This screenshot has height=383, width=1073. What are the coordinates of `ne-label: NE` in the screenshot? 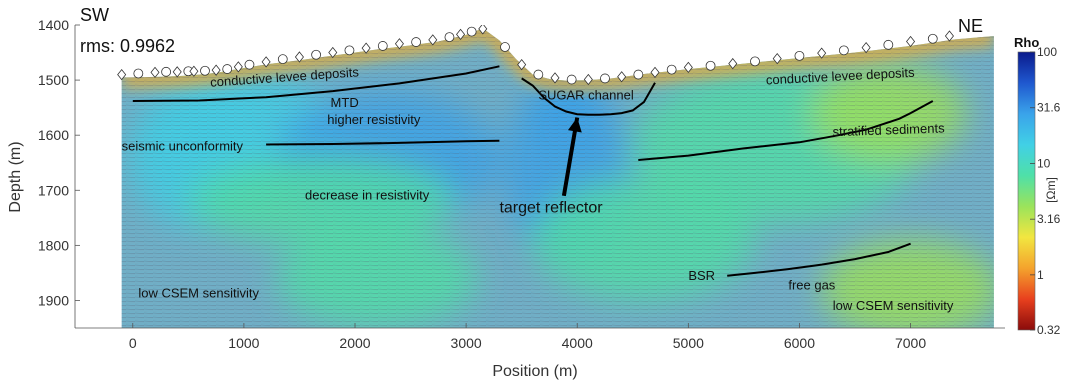 It's located at (970, 26).